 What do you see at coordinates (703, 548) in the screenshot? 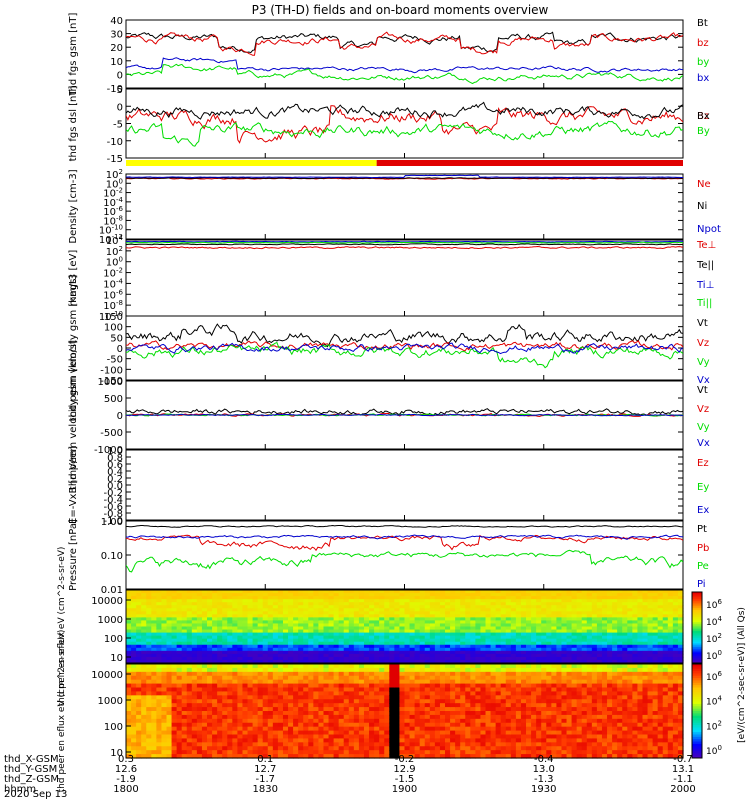
I see `legend-entry: Pb` at bounding box center [703, 548].